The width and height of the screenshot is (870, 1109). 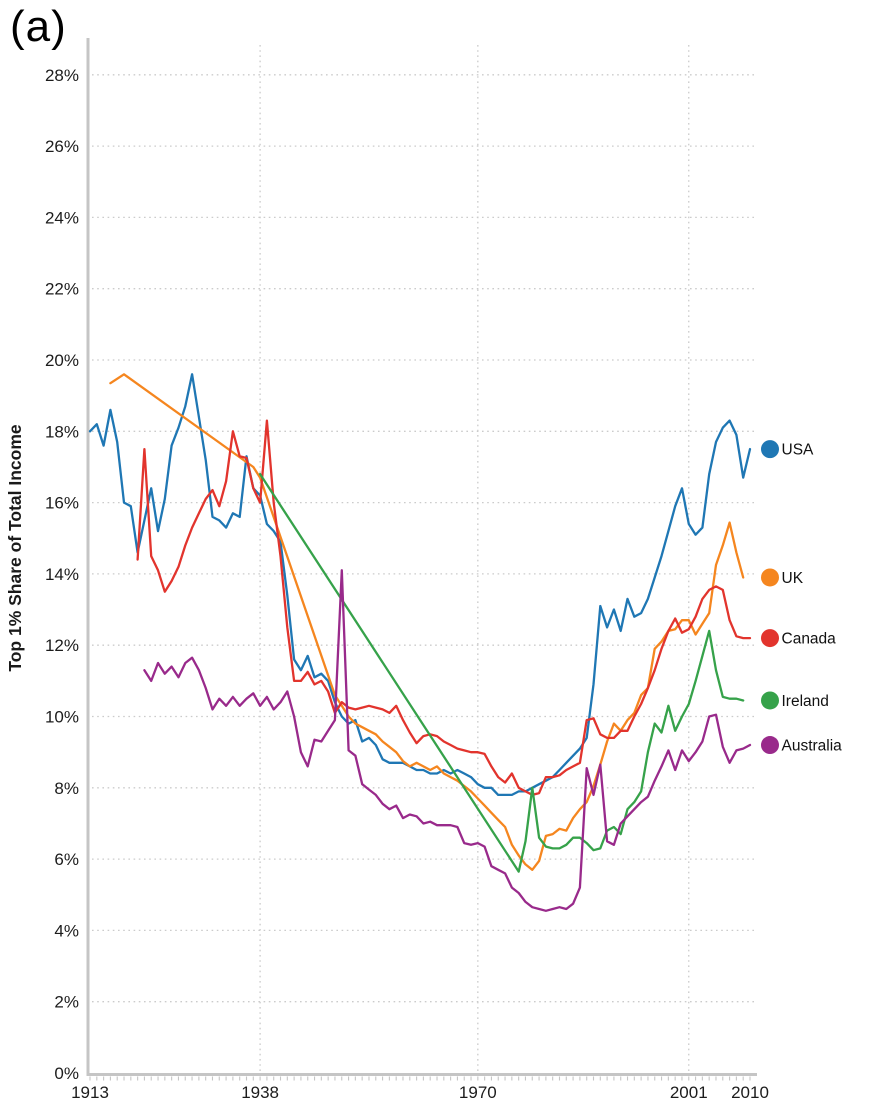 I want to click on y-tick-label-24: 24%, so click(x=62, y=217).